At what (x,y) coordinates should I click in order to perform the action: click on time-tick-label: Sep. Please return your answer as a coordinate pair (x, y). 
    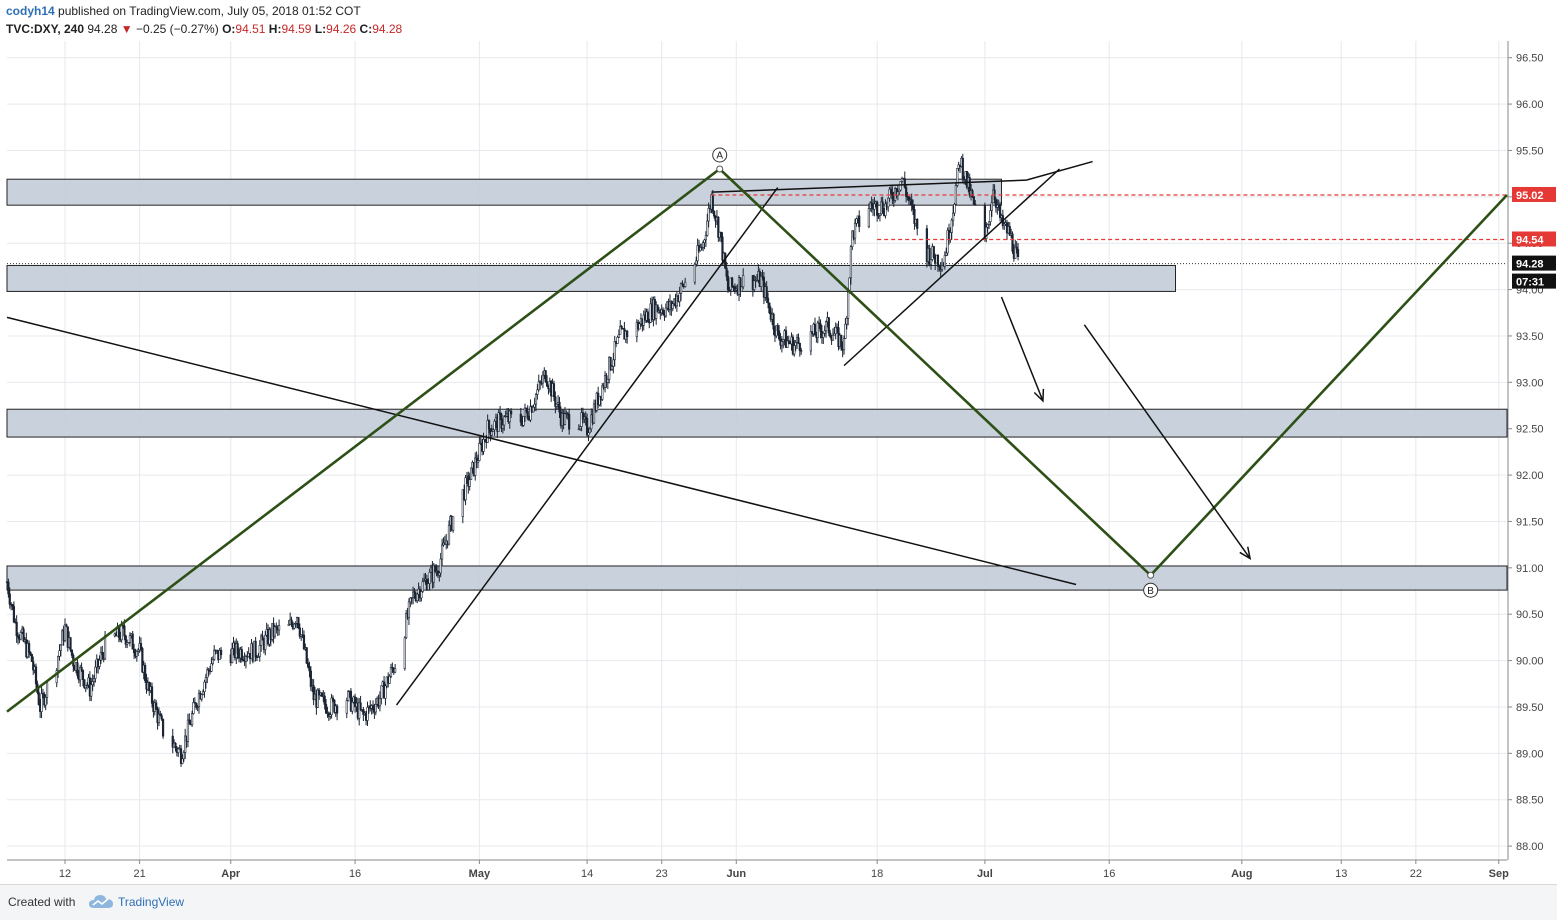
    Looking at the image, I should click on (1499, 874).